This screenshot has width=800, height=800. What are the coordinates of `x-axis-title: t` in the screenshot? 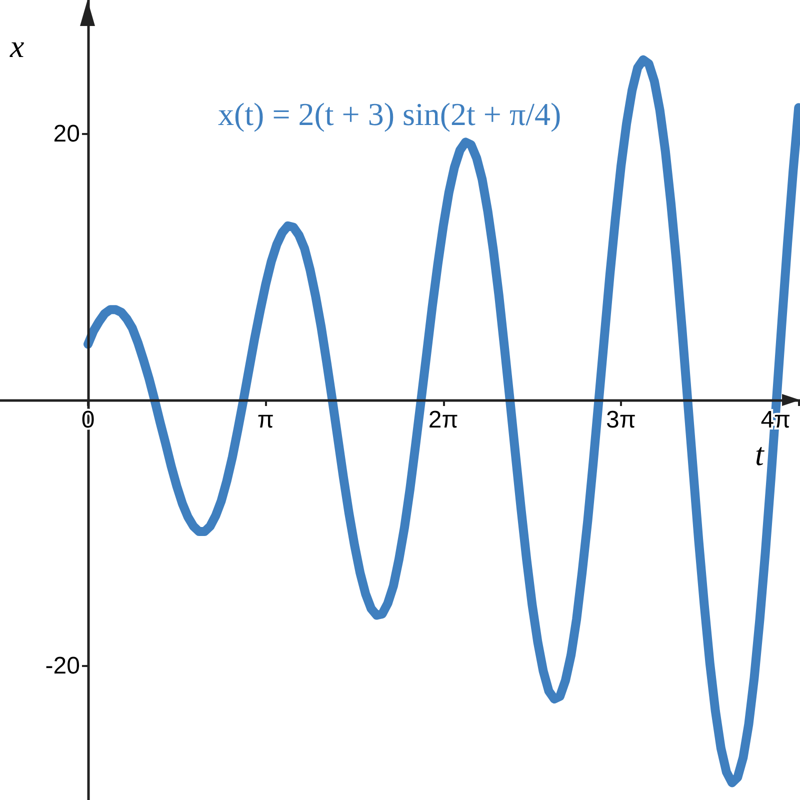 It's located at (760, 454).